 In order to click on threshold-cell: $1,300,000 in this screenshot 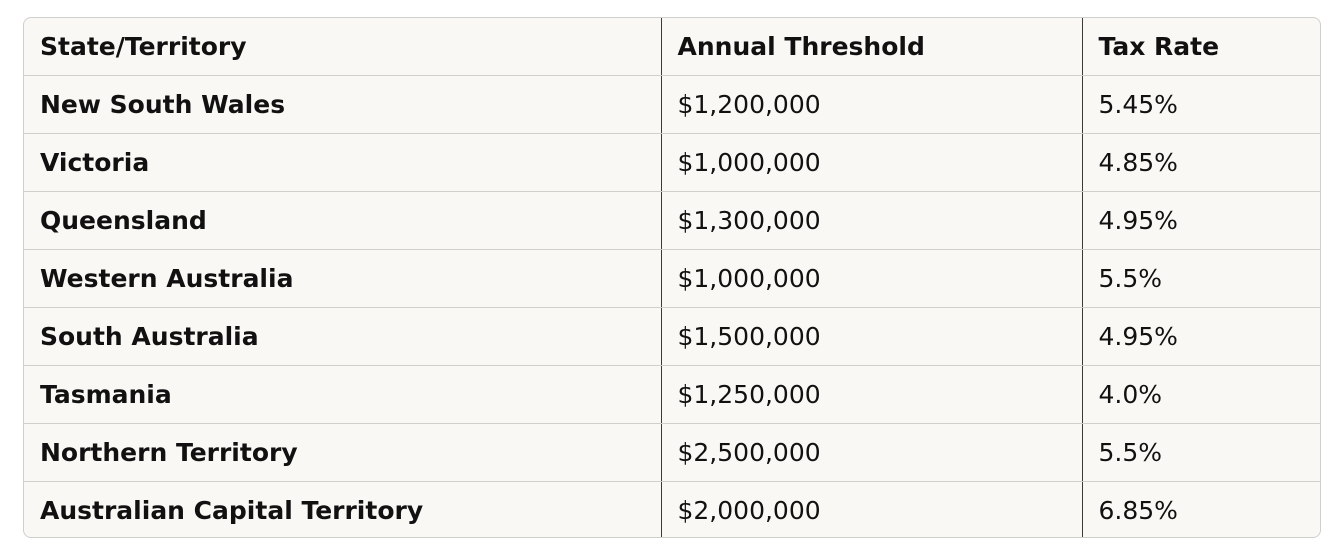, I will do `click(871, 221)`.